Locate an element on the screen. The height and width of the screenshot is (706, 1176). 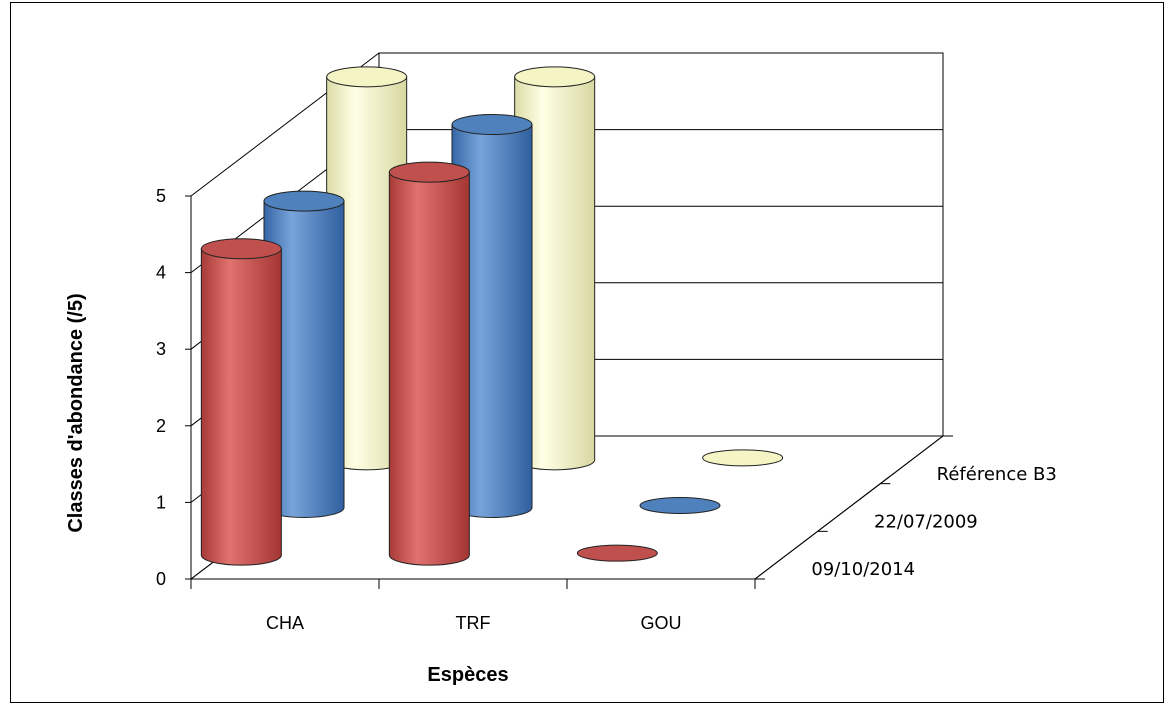
y-tick-label: 5 is located at coordinates (161, 196).